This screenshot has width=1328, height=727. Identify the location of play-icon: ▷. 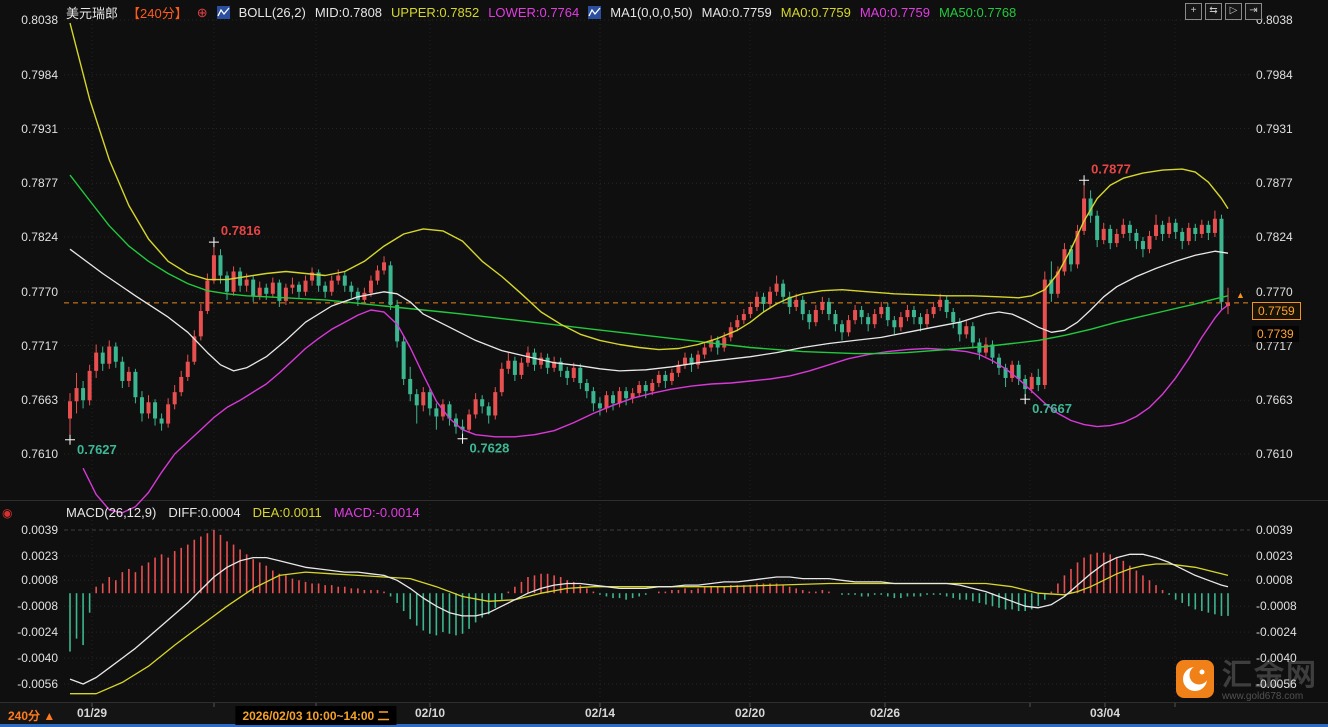
(1233, 11).